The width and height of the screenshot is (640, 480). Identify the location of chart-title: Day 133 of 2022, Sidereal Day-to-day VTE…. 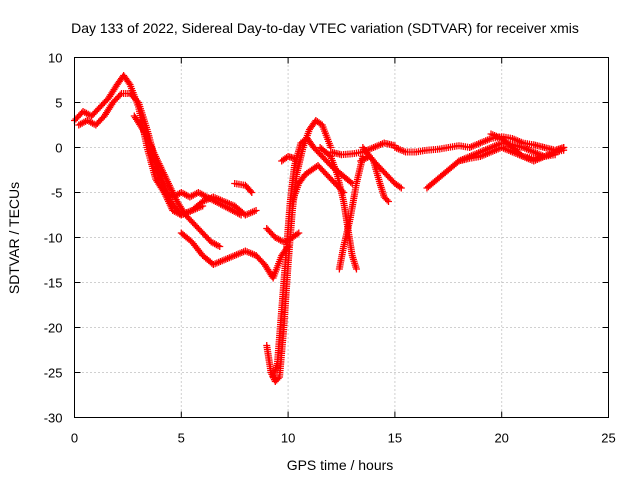
(325, 28).